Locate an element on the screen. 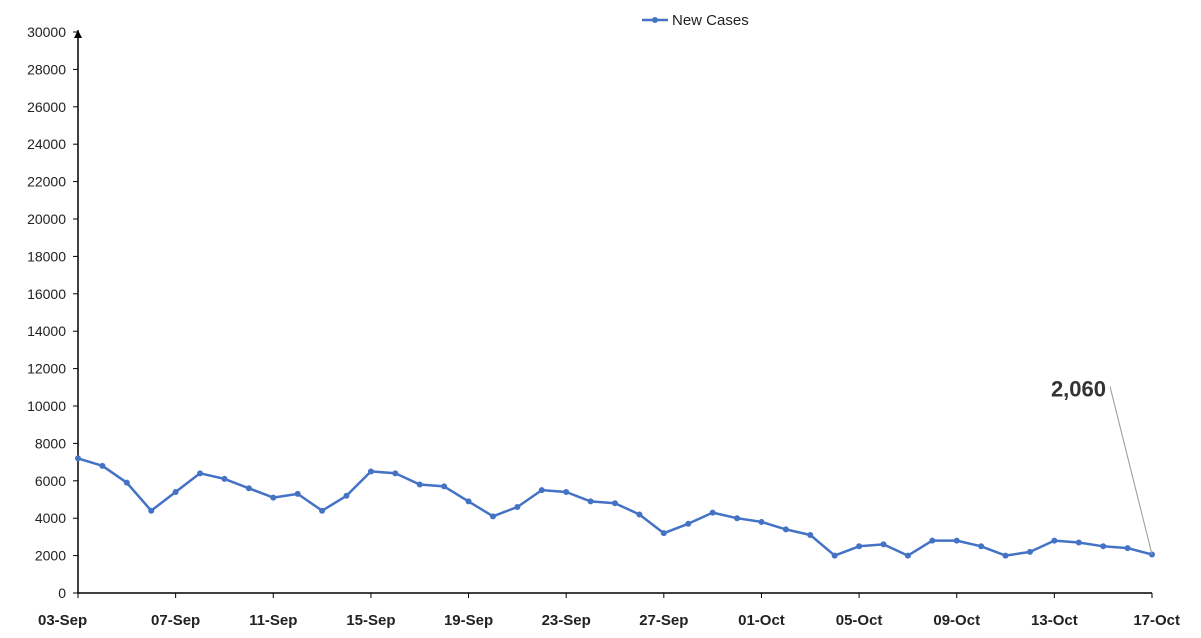  annotation-leader-line is located at coordinates (1131, 470).